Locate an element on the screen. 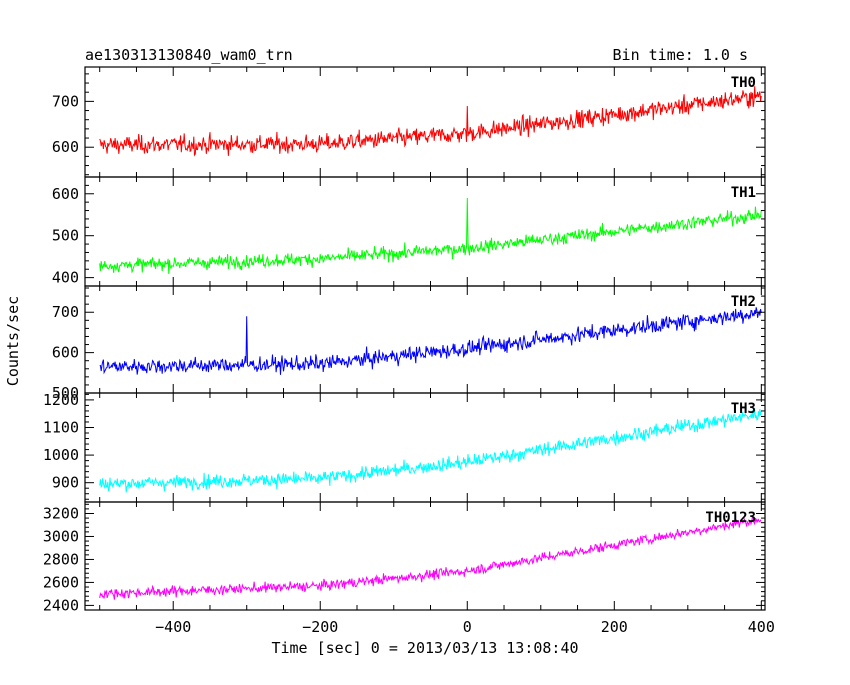  x-tick-label: −200 is located at coordinates (320, 627).